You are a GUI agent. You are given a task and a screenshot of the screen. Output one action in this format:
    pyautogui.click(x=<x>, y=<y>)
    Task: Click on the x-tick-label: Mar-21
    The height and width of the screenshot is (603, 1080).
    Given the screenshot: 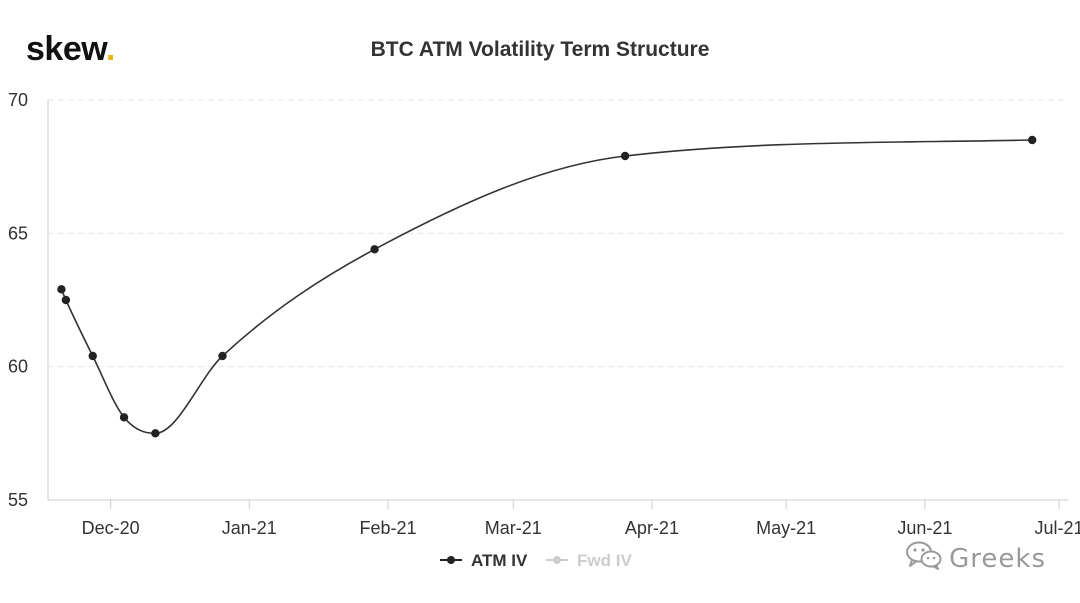 What is the action you would take?
    pyautogui.click(x=513, y=528)
    